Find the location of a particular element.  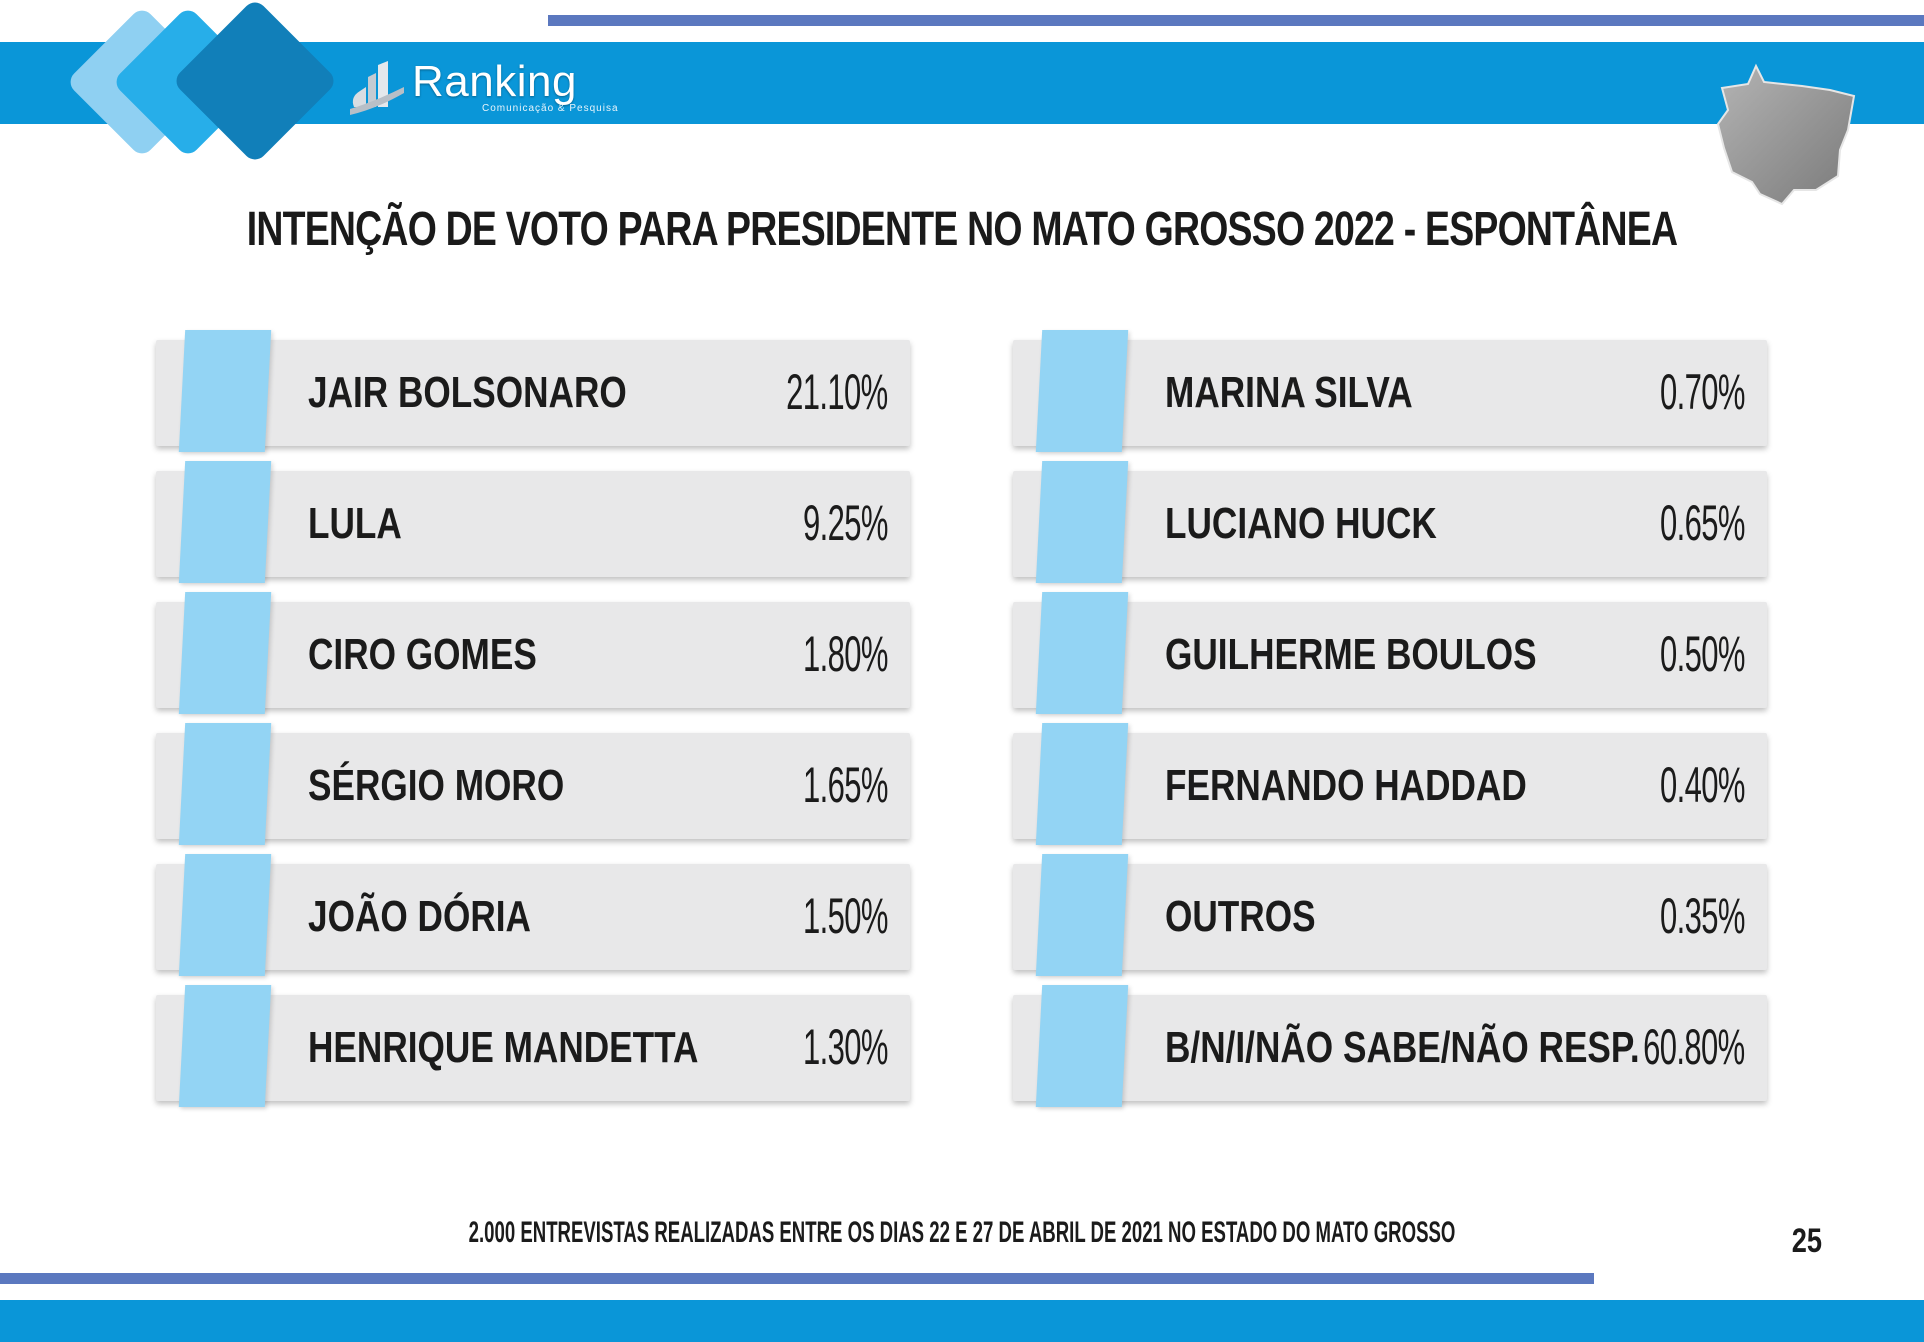

candidate-row: JOÃO DÓRIA 1.50% is located at coordinates (533, 915).